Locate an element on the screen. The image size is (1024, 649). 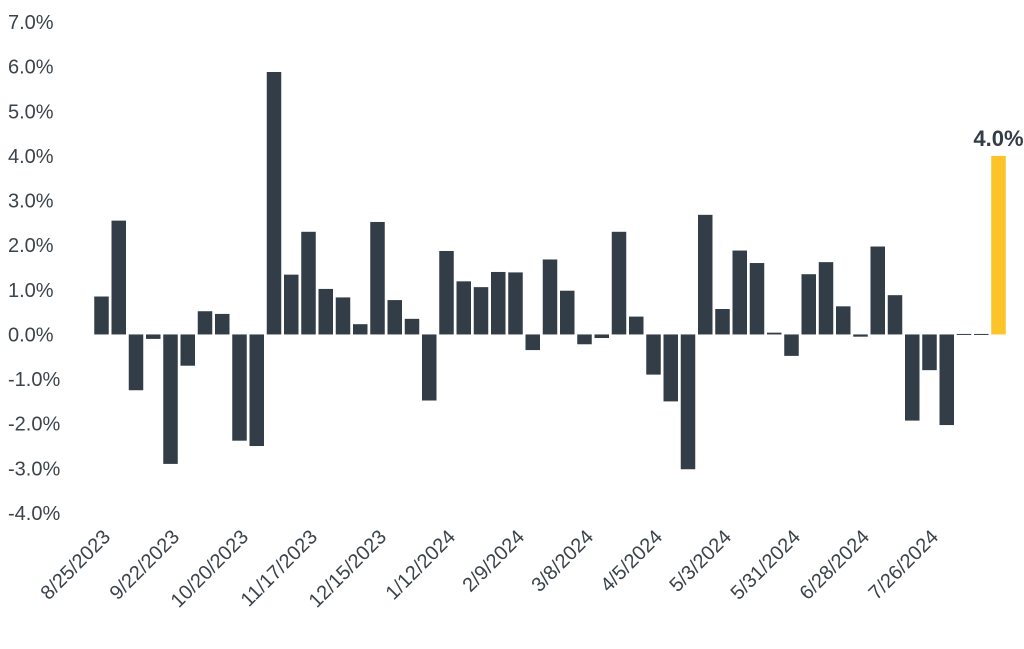
x-tick-label: 2/9/2024 is located at coordinates (493, 561).